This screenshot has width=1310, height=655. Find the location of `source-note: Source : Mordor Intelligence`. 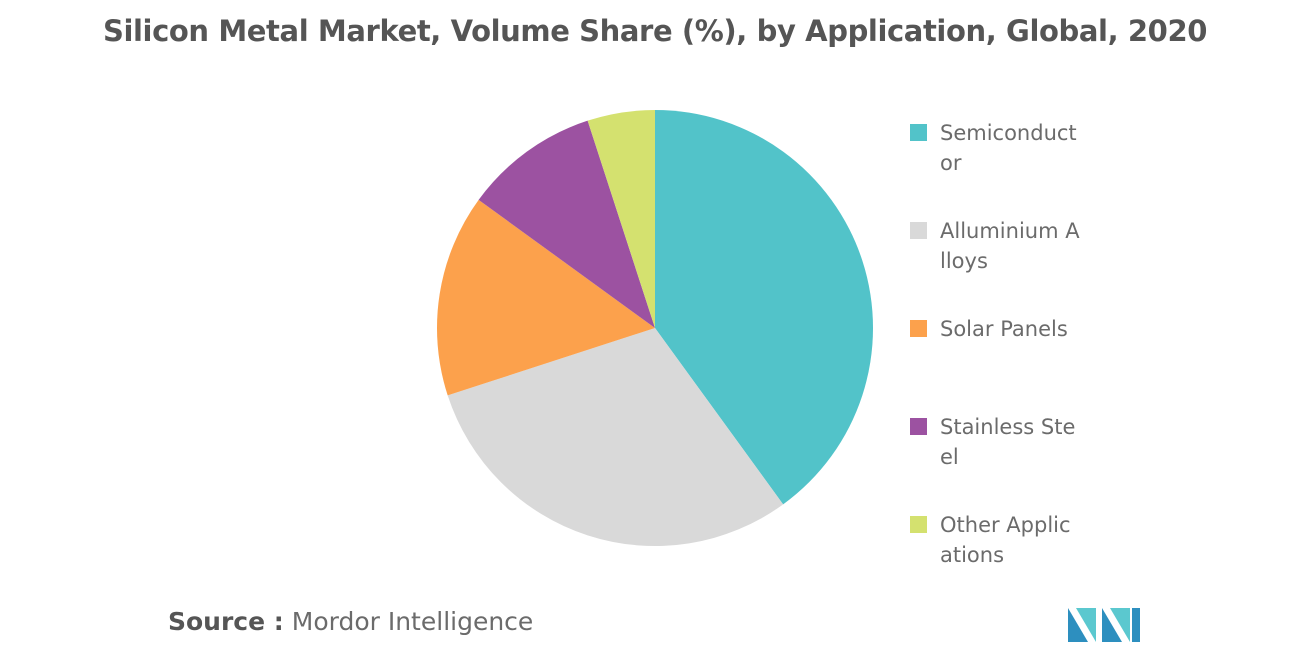

source-note: Source : Mordor Intelligence is located at coordinates (350, 621).